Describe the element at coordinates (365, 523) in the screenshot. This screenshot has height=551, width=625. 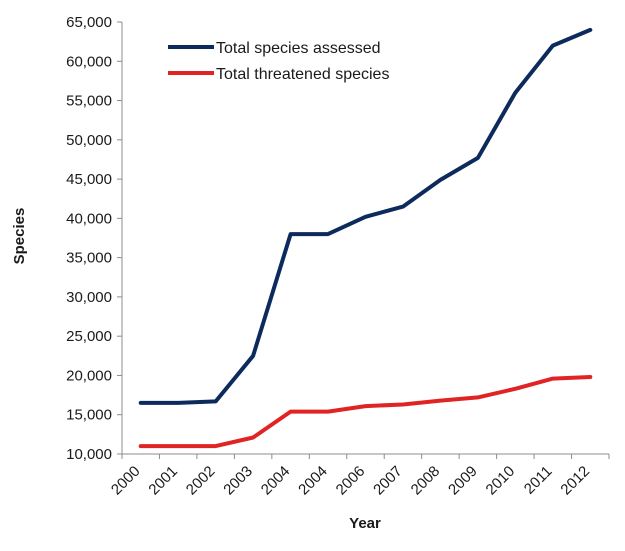
I see `x-axis-title: Year` at that location.